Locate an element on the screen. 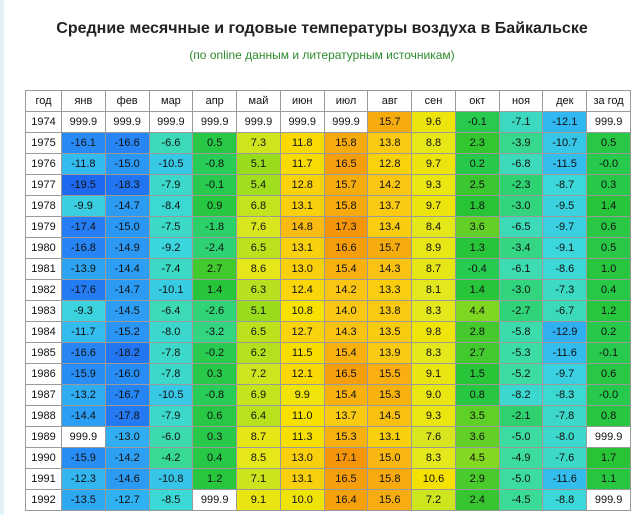  year-cell: 1984 is located at coordinates (43, 332).